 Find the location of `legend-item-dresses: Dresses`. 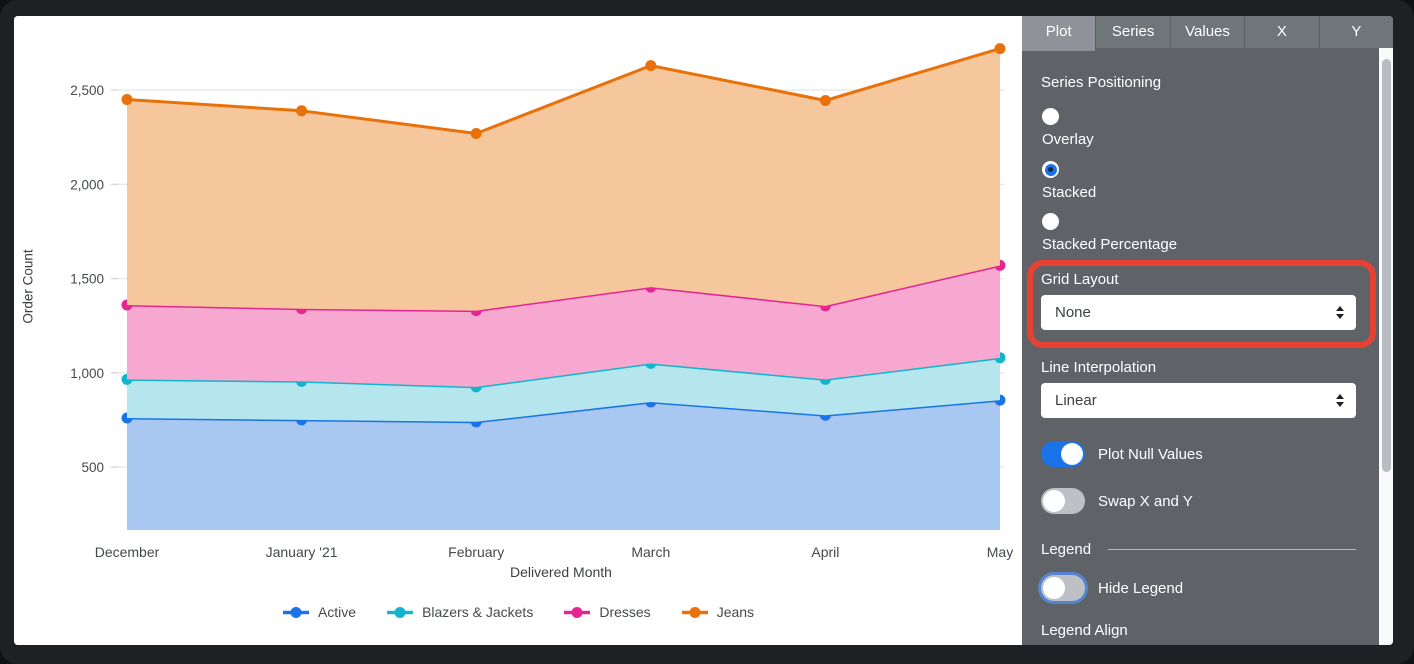

legend-item-dresses: Dresses is located at coordinates (607, 612).